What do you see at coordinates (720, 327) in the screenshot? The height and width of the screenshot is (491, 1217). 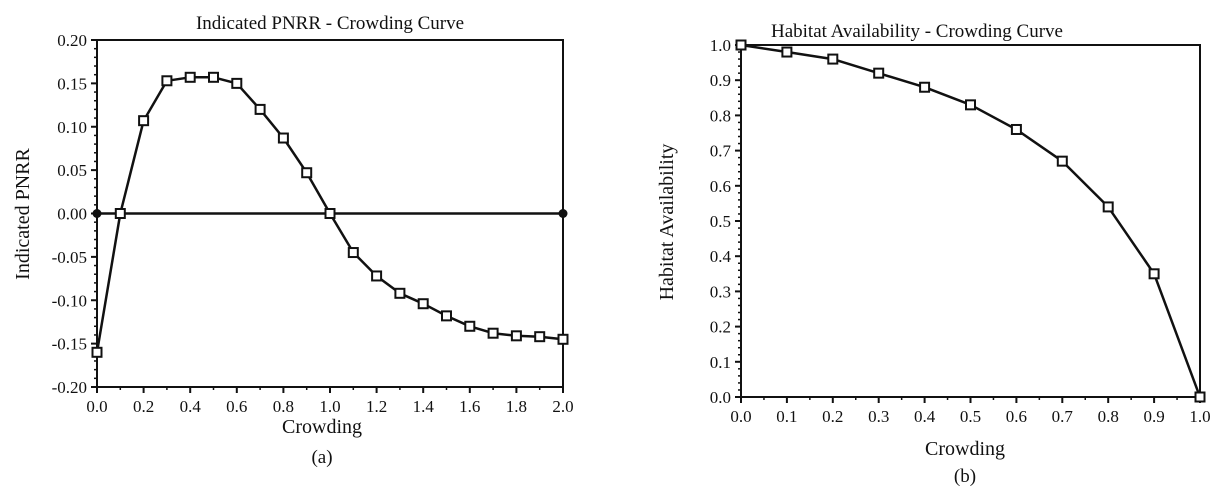 I see `y-tick-label: 0.2` at bounding box center [720, 327].